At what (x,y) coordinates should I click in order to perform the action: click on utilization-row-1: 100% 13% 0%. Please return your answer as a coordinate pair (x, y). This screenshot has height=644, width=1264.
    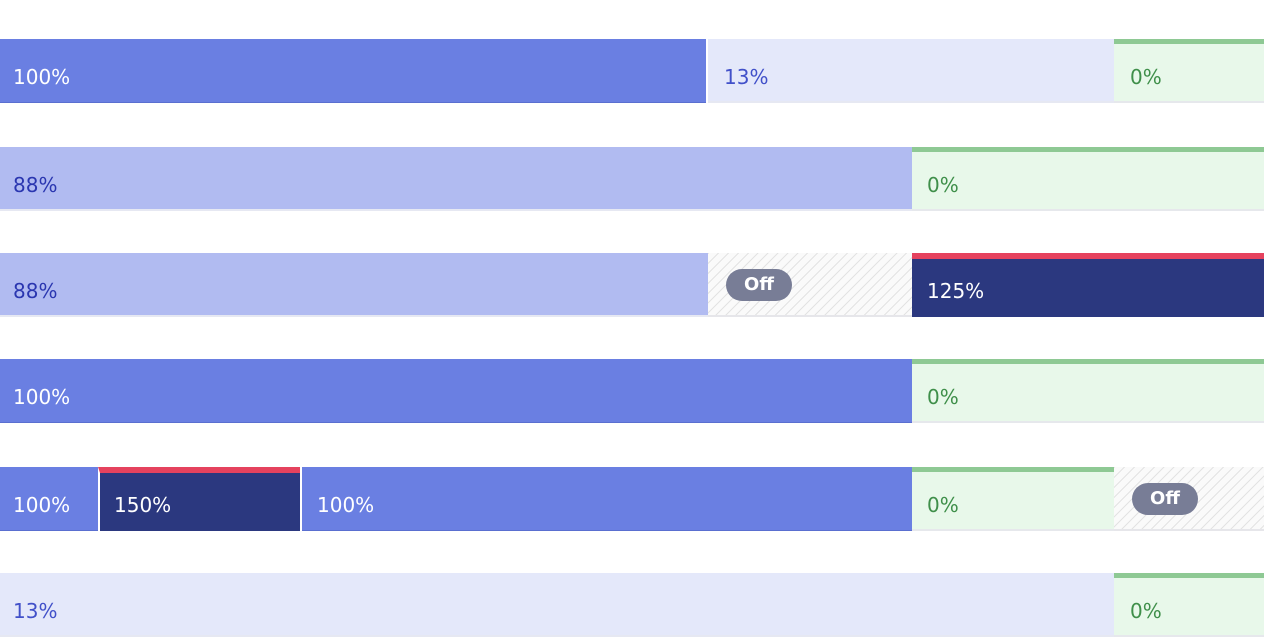
    Looking at the image, I should click on (632, 71).